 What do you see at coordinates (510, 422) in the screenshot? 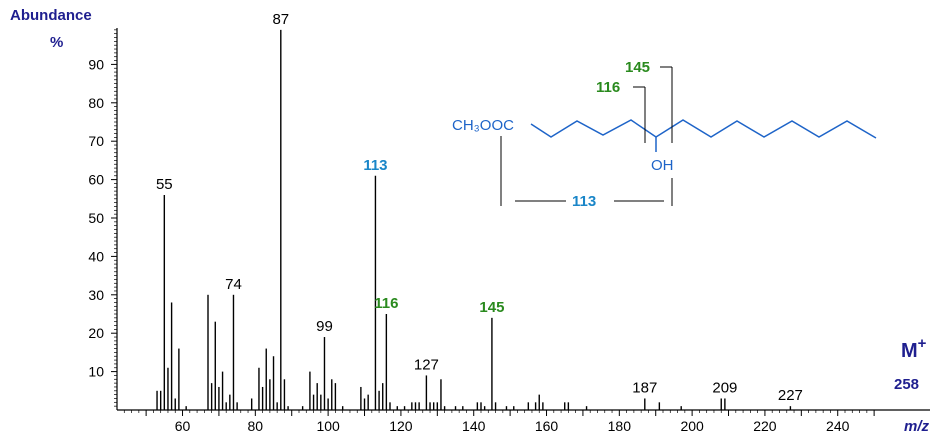
I see `x-axis-major-ticks: 60 80 100 120 140 160 180 200 220 240` at bounding box center [510, 422].